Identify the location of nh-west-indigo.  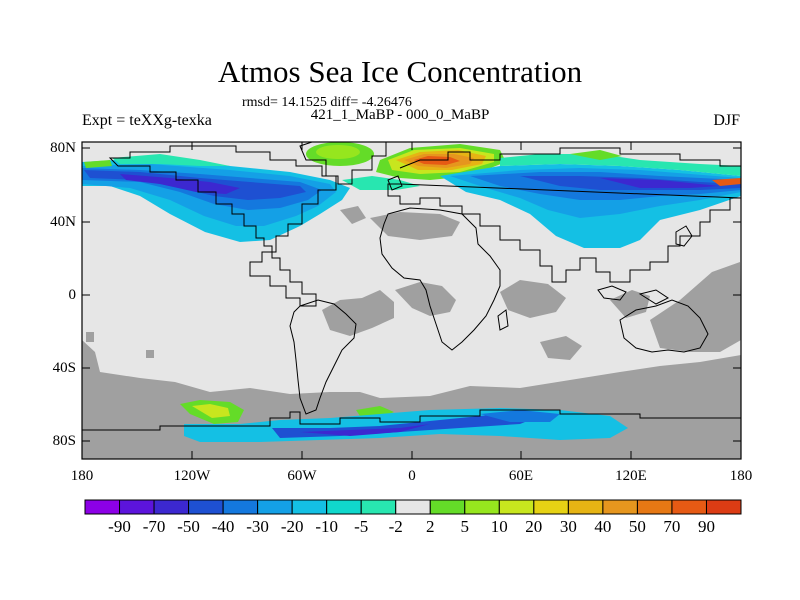
(180, 184).